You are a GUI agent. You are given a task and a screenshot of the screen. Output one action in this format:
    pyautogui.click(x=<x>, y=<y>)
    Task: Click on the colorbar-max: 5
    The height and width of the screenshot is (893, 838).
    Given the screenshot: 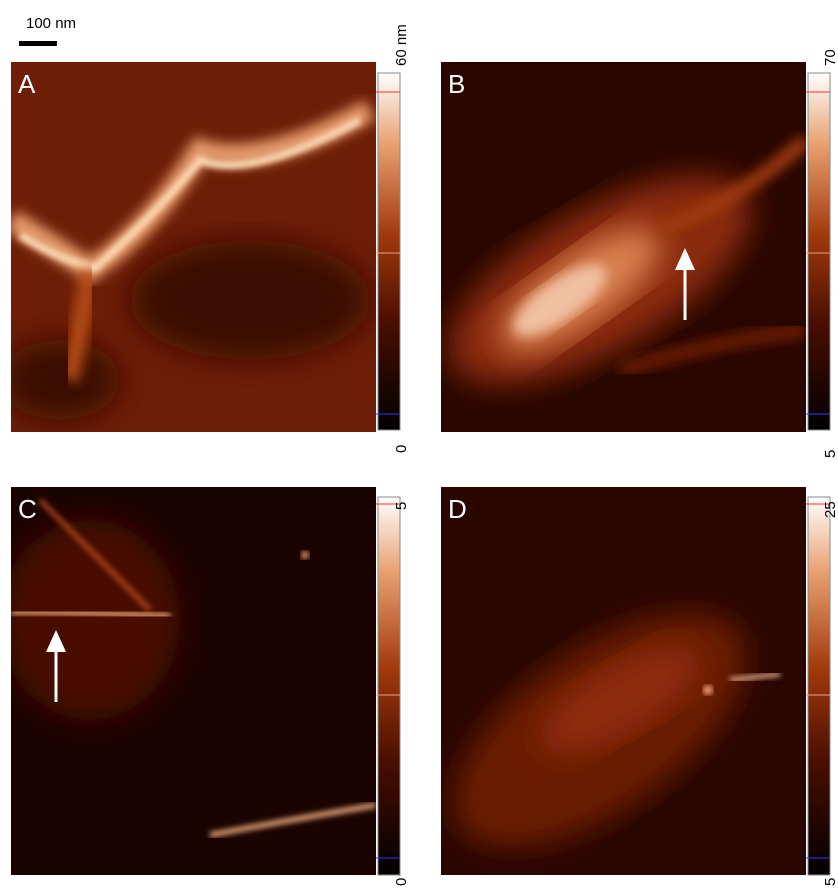 What is the action you would take?
    pyautogui.click(x=401, y=506)
    